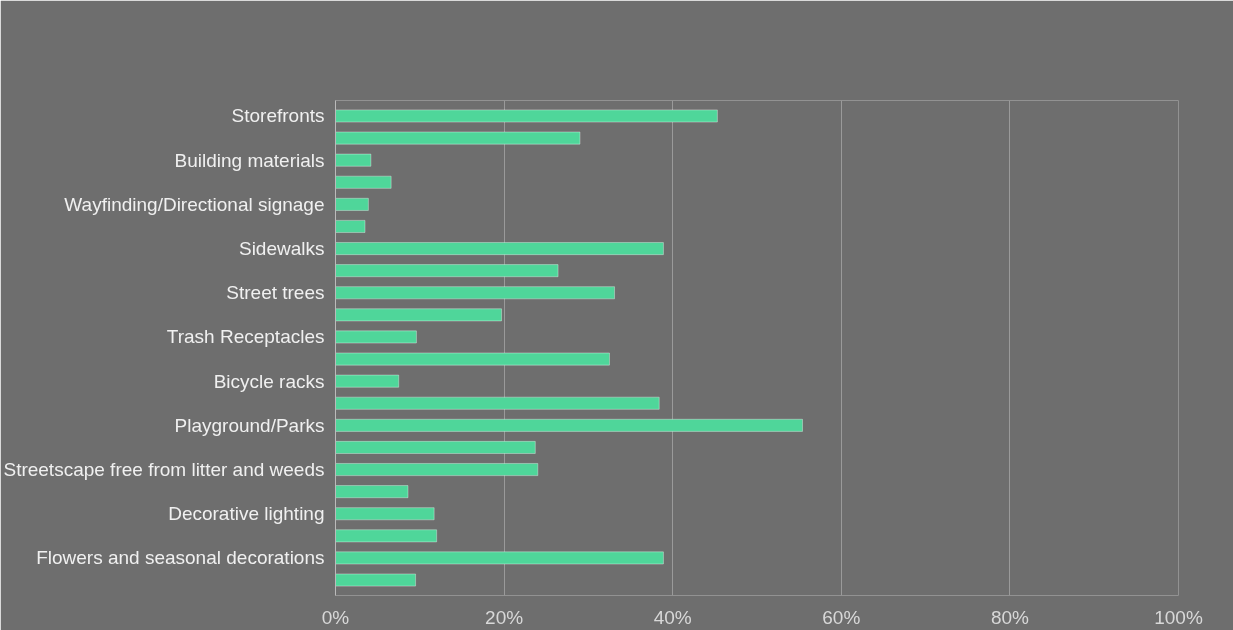  What do you see at coordinates (504, 617) in the screenshot?
I see `x-tick-label: 20%` at bounding box center [504, 617].